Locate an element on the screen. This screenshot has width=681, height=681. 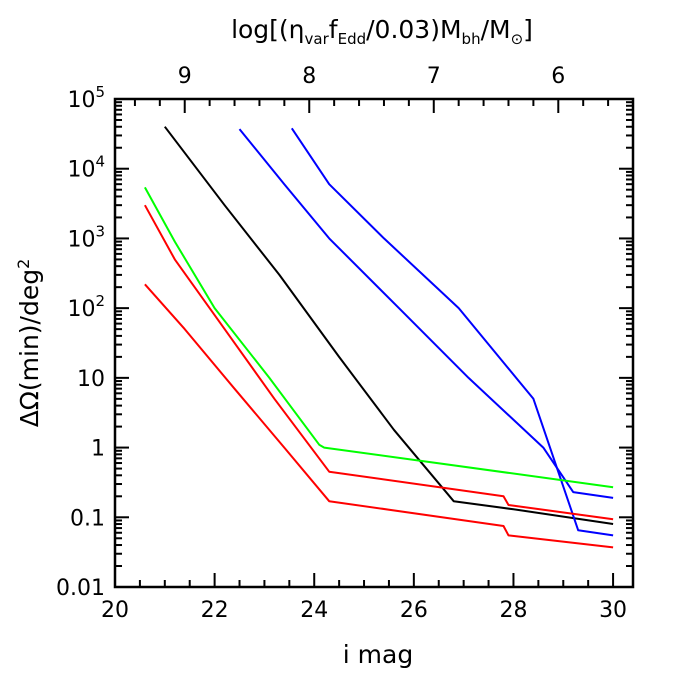
top-tick-label: 8 is located at coordinates (309, 76).